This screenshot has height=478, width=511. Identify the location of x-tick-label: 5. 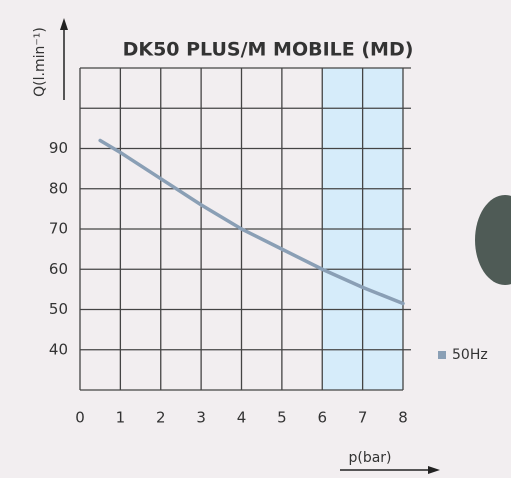
(282, 418).